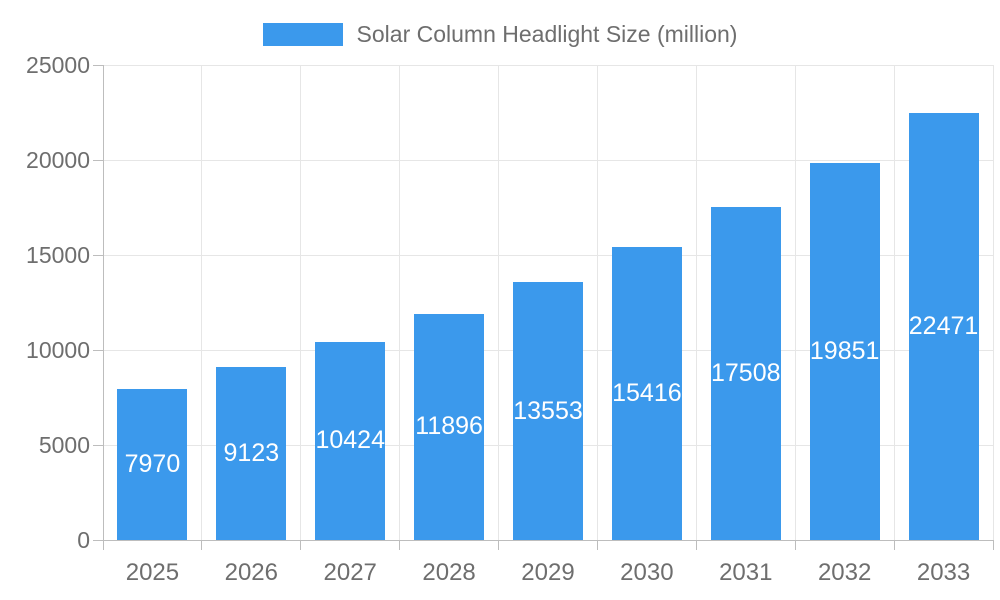 The width and height of the screenshot is (1000, 600). Describe the element at coordinates (251, 572) in the screenshot. I see `x-tick-label: 2026` at that location.